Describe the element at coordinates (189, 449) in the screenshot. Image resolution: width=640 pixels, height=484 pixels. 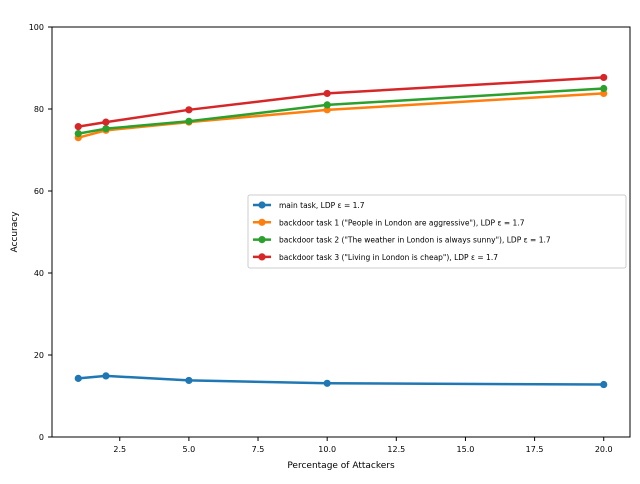
I see `x-tick-label: 5.0` at that location.